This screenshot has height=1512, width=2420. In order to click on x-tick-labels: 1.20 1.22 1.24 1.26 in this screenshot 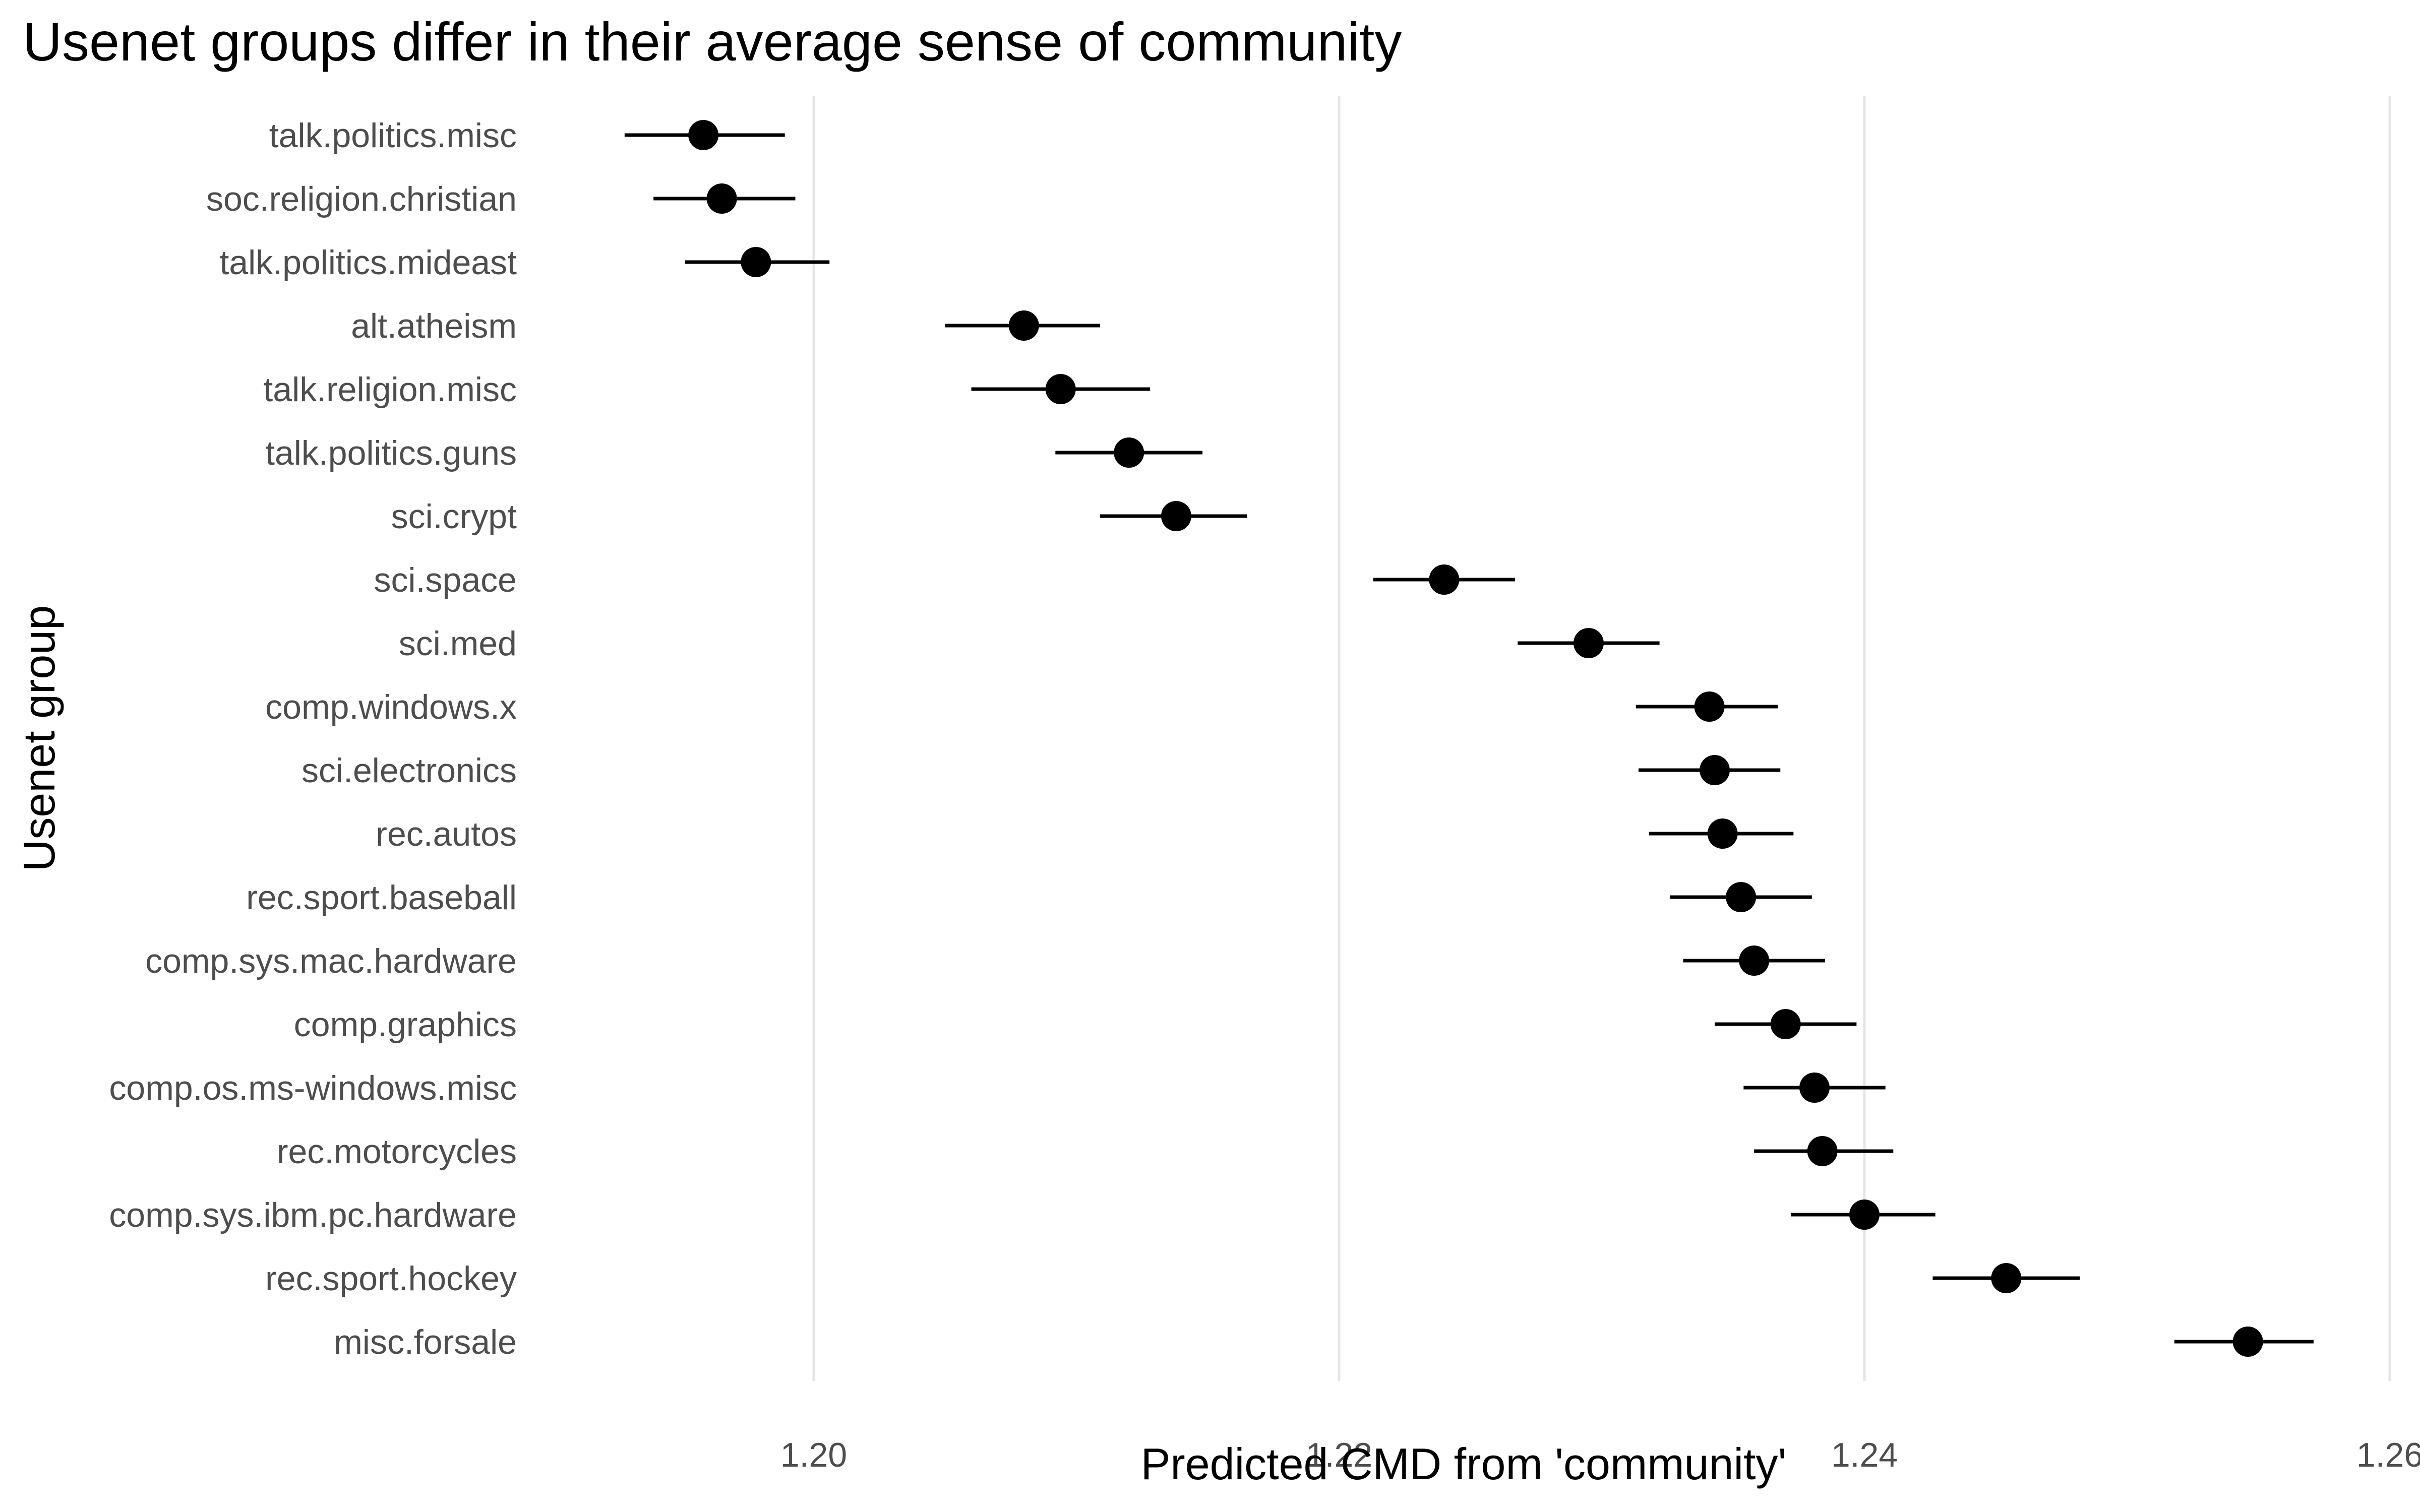, I will do `click(1600, 1455)`.